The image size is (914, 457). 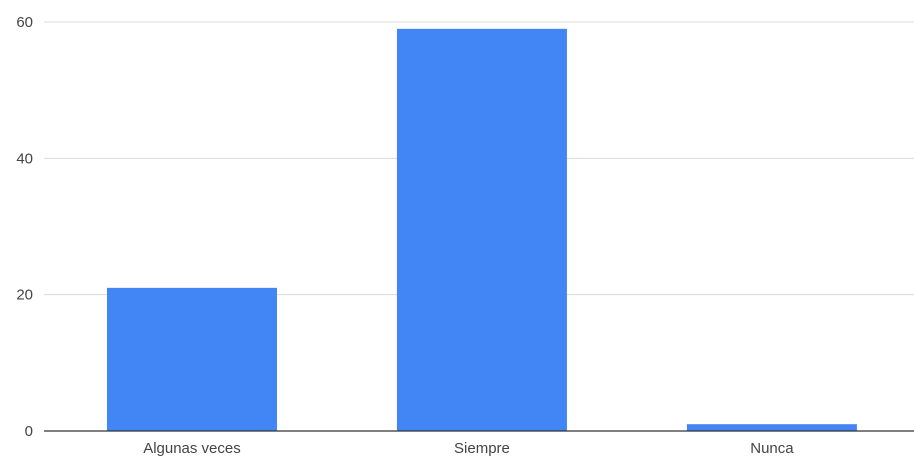 I want to click on bar-algunas-veces, so click(x=191, y=359).